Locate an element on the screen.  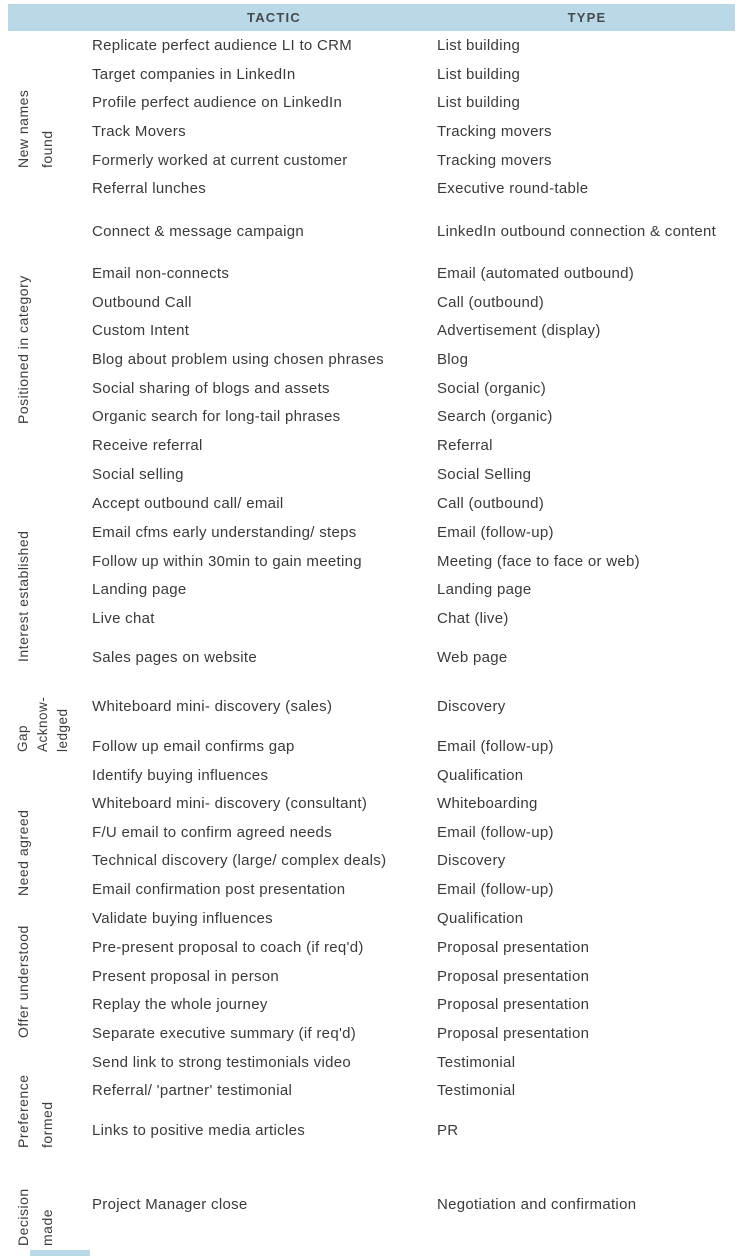
type-cell: Whiteboarding is located at coordinates (487, 803).